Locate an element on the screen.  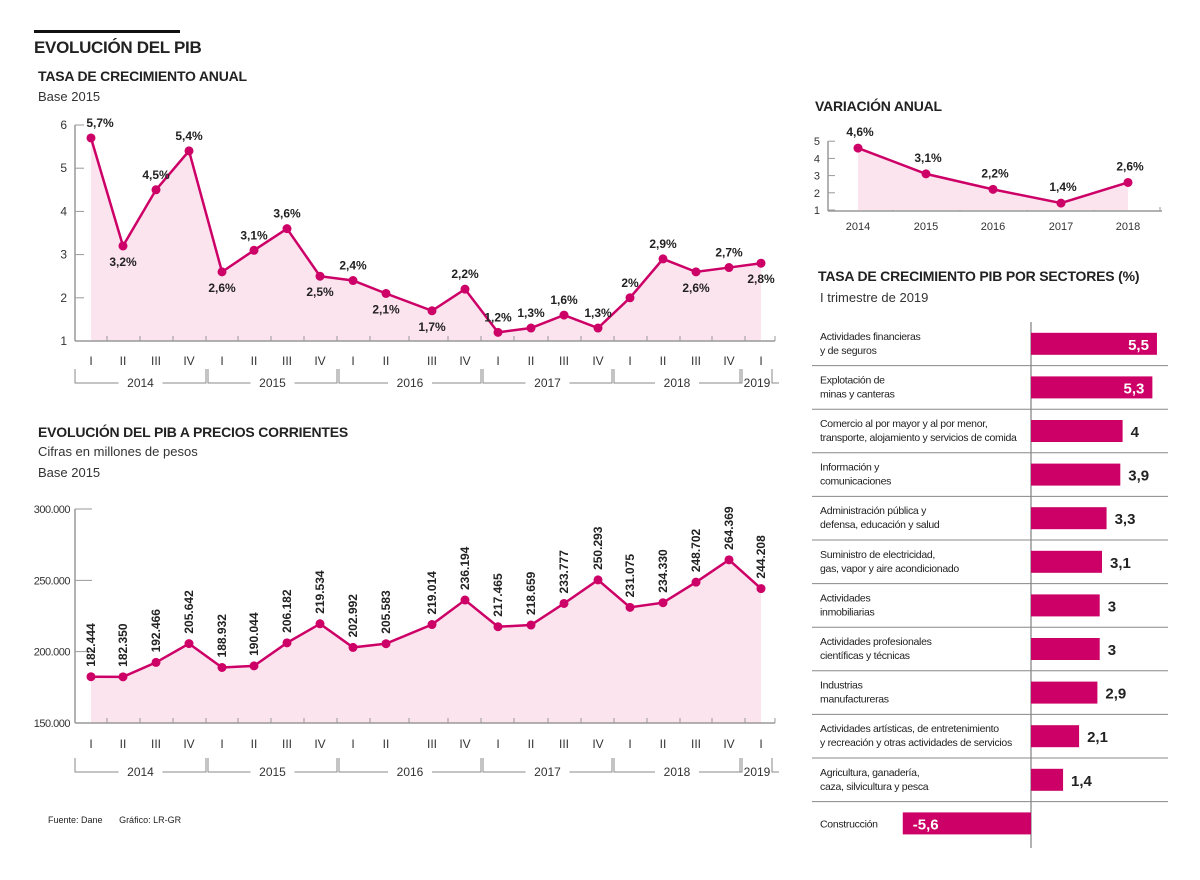
year-label: 2017 is located at coordinates (547, 772).